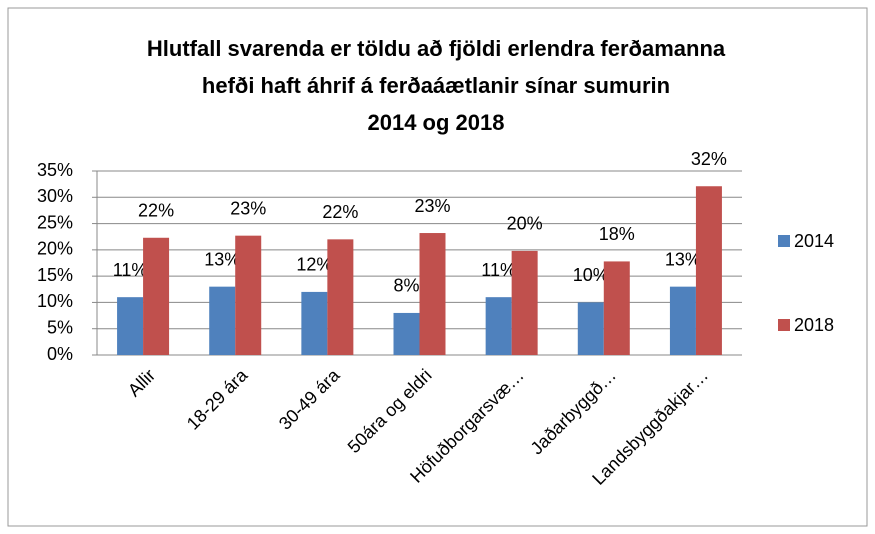 Image resolution: width=875 pixels, height=534 pixels. What do you see at coordinates (60, 327) in the screenshot?
I see `y-tick-label: 5%` at bounding box center [60, 327].